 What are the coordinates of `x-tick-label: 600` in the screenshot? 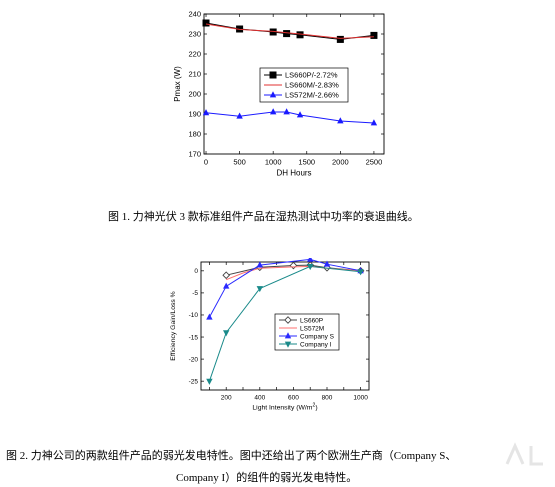 It's located at (293, 398).